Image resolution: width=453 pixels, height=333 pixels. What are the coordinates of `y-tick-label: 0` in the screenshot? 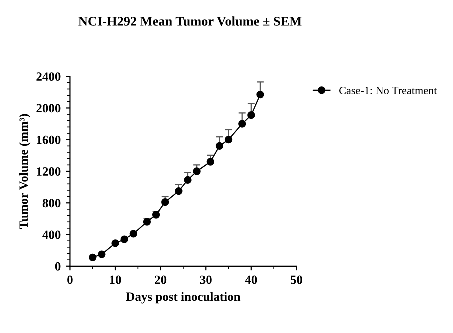 It's located at (58, 266).